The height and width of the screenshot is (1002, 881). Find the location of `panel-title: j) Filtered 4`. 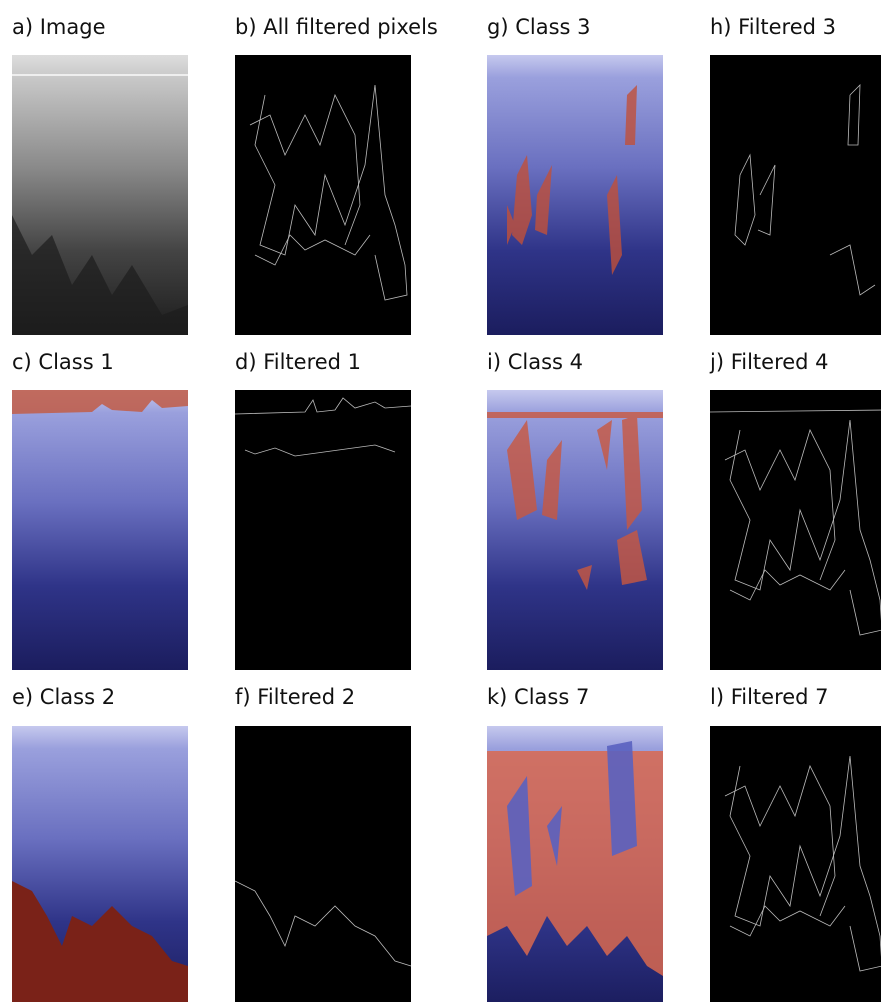

panel-title: j) Filtered 4 is located at coordinates (769, 362).